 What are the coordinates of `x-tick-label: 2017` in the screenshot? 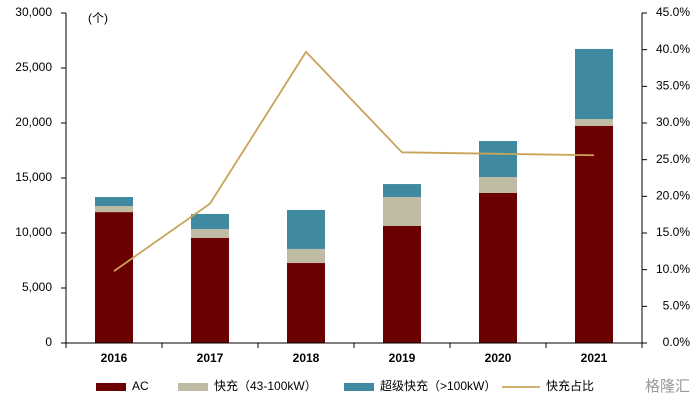 It's located at (210, 358).